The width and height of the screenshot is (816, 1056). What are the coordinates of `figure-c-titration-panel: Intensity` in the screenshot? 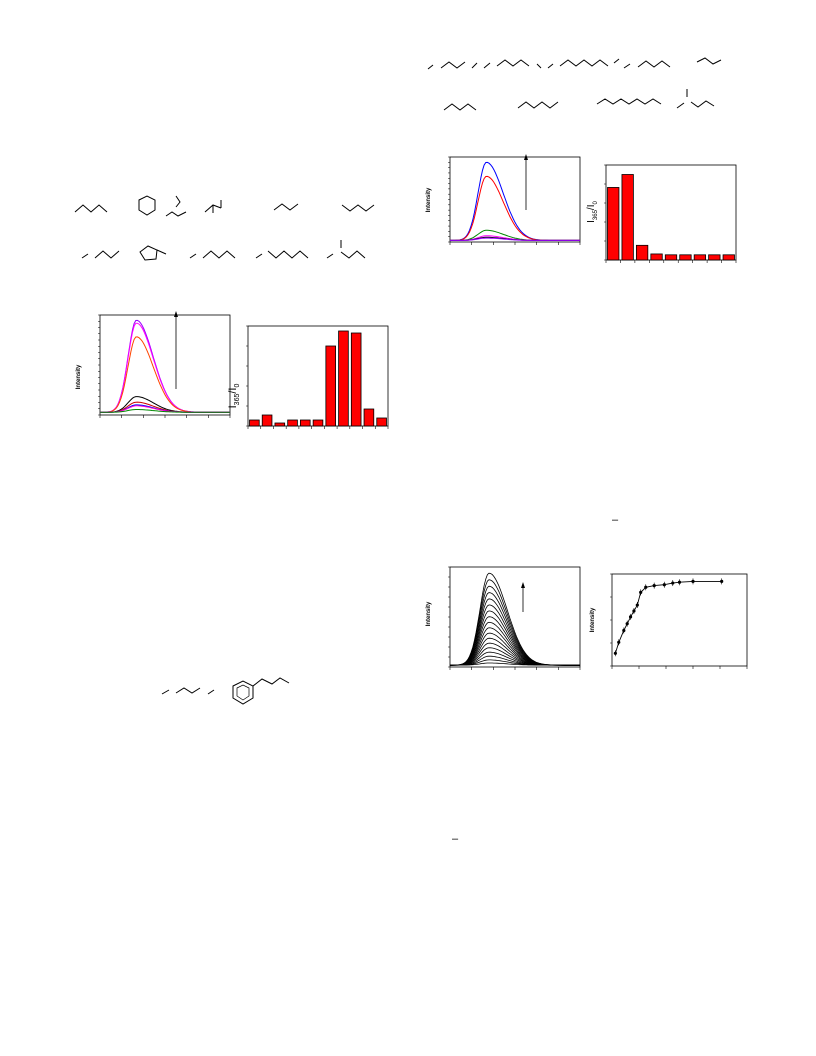 It's located at (667, 621).